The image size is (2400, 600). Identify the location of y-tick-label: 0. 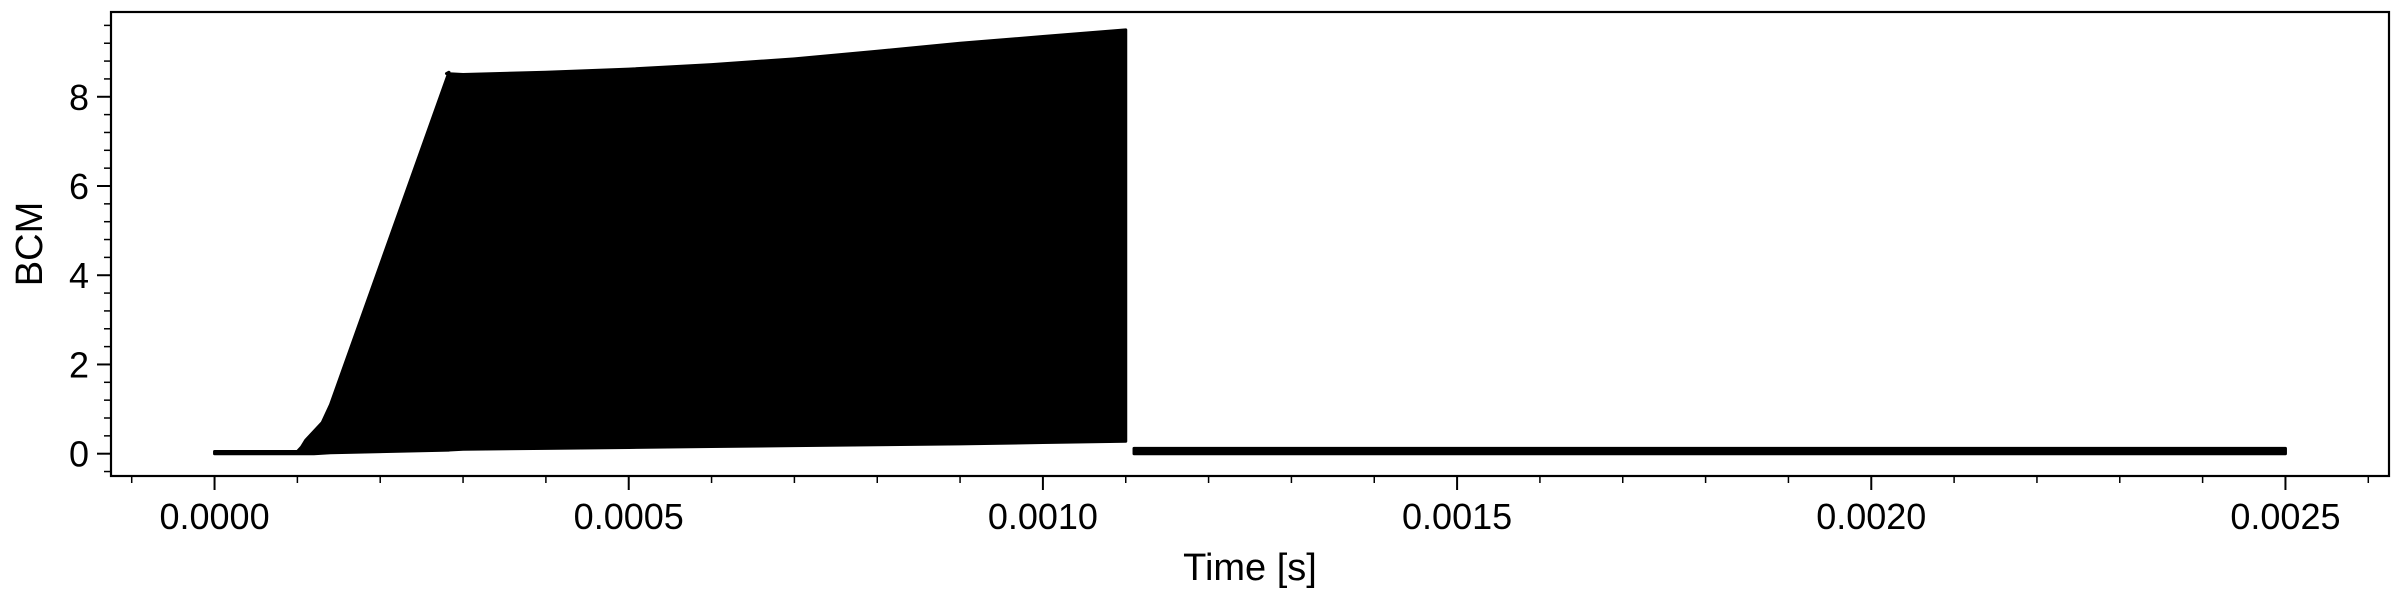
(79, 454).